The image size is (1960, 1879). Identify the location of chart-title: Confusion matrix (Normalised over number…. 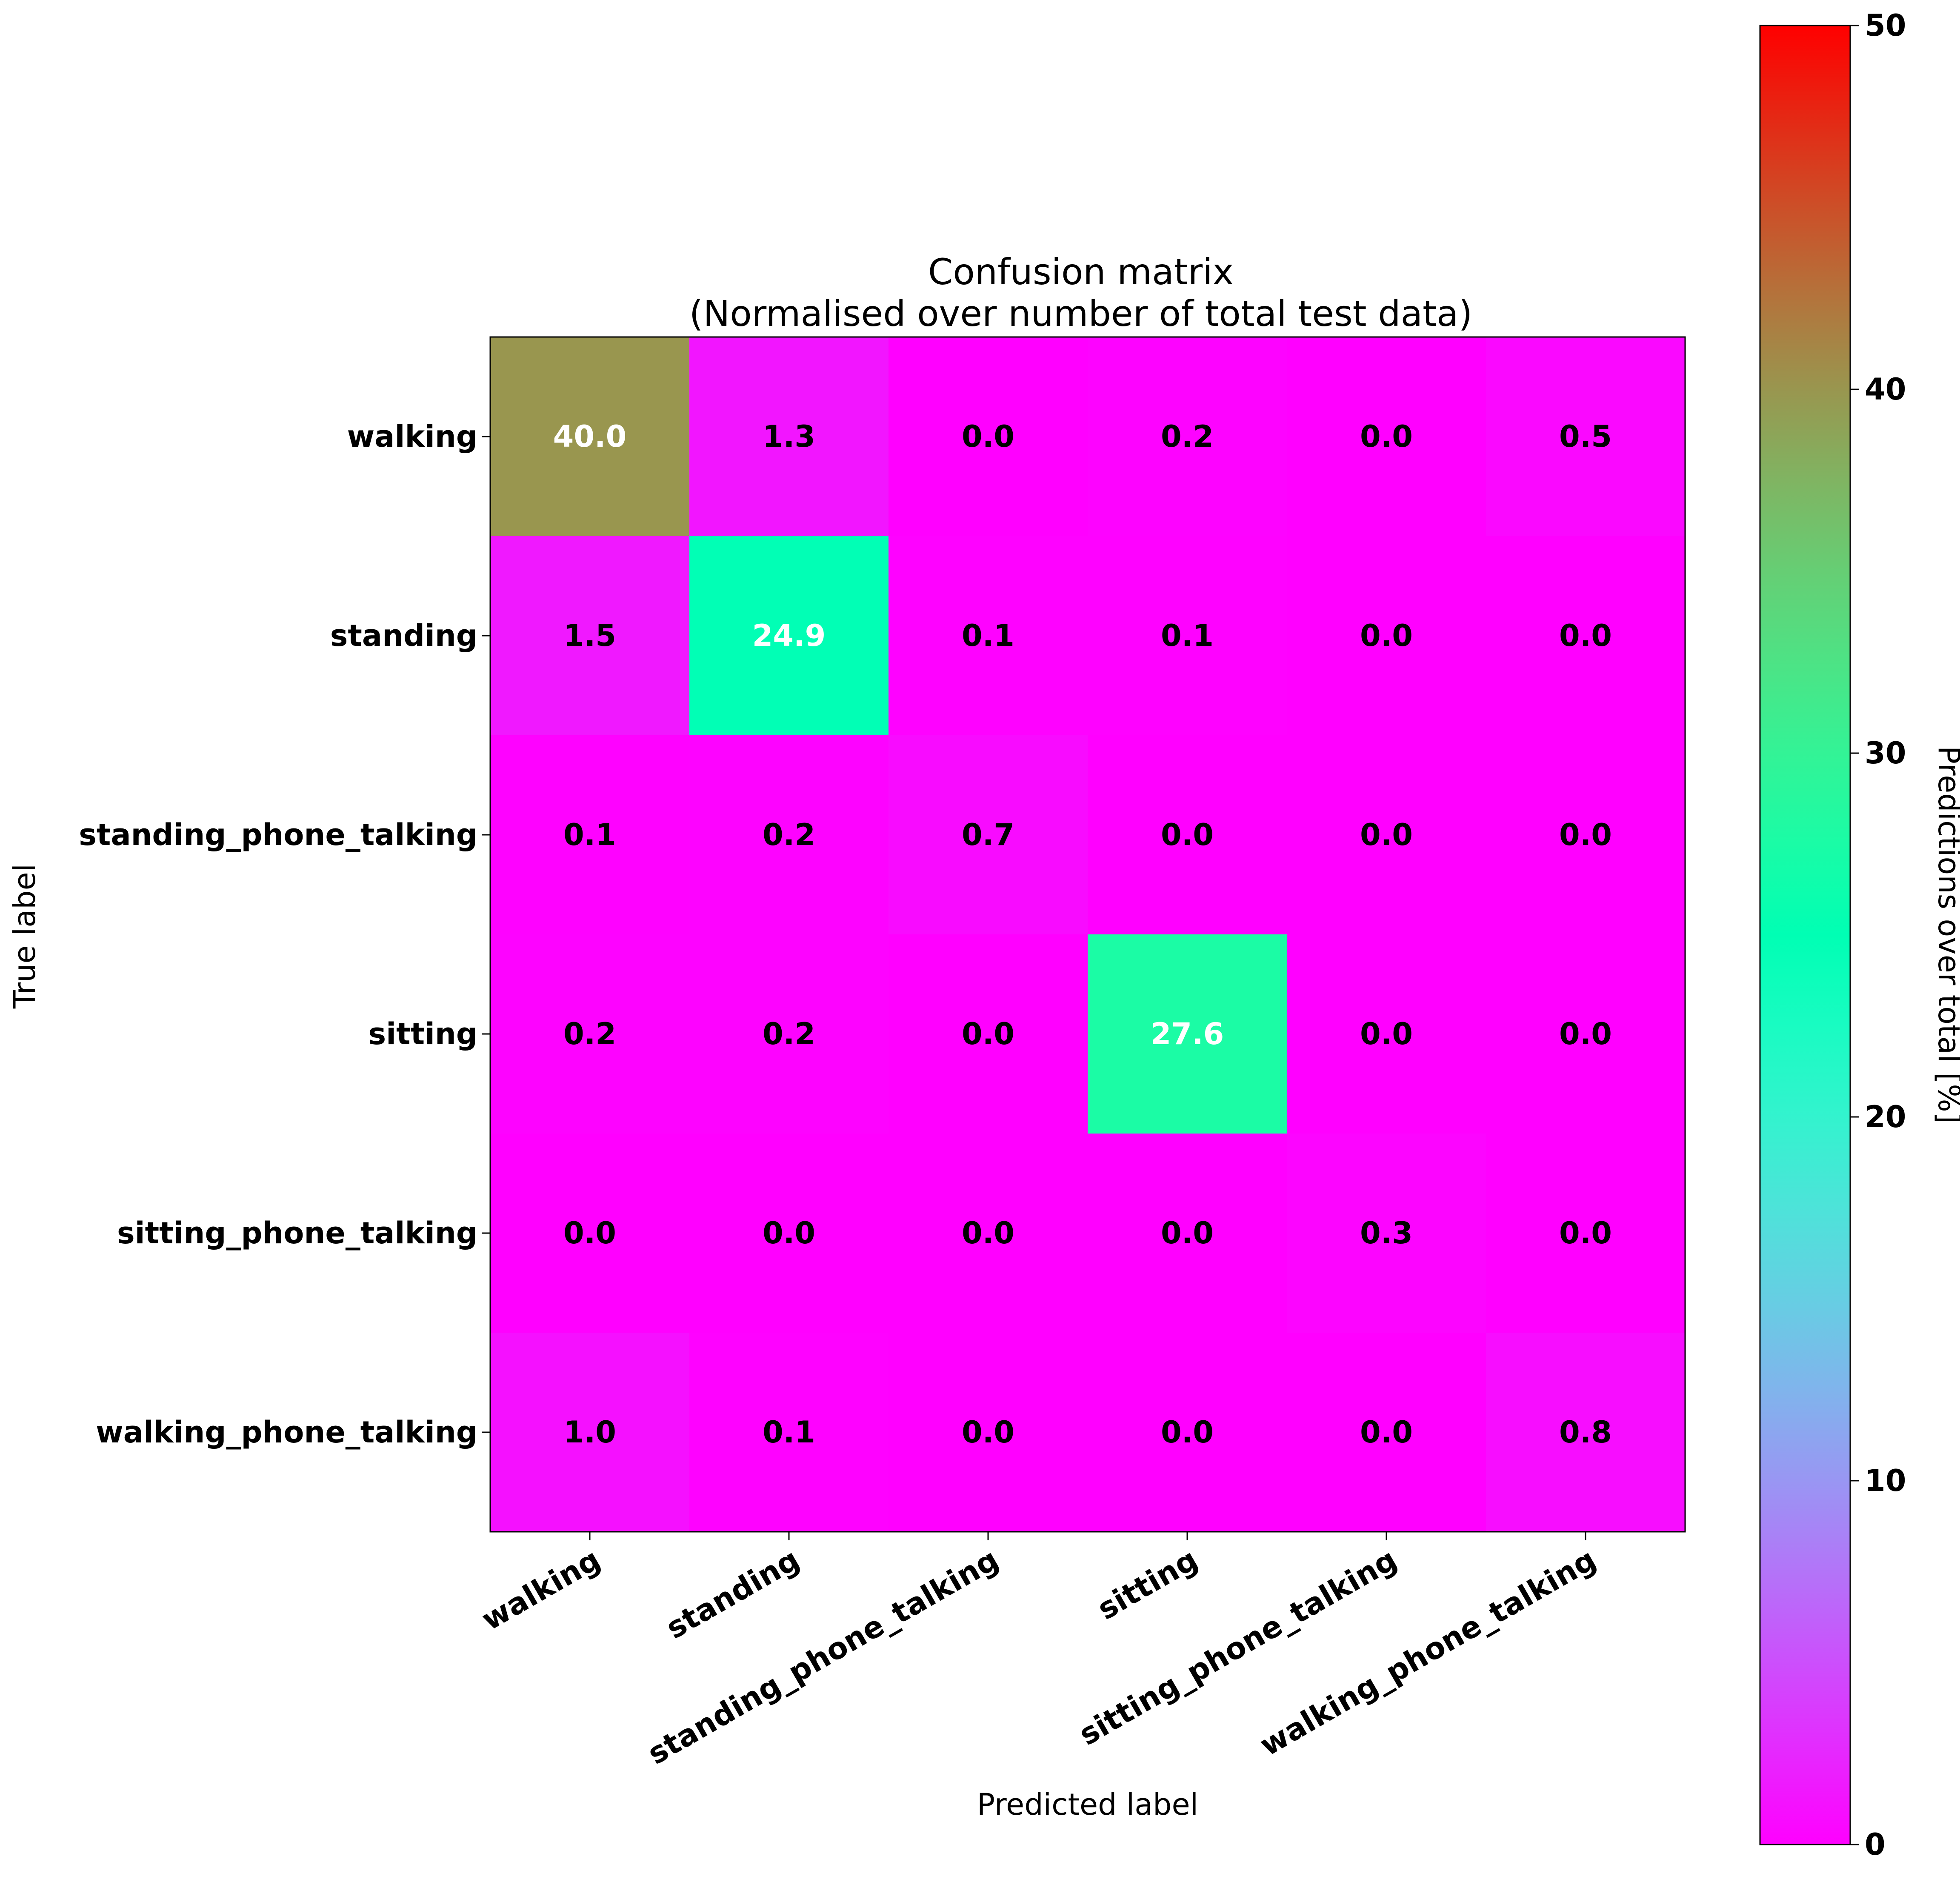
(1081, 293).